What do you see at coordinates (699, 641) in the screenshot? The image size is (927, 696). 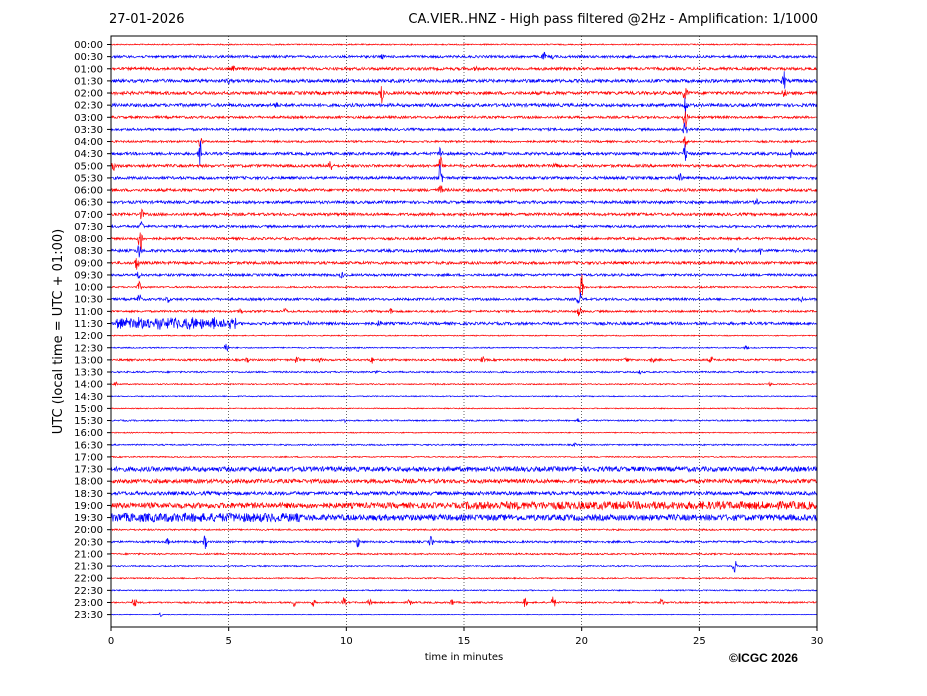 I see `x-tick-label-25: 25` at bounding box center [699, 641].